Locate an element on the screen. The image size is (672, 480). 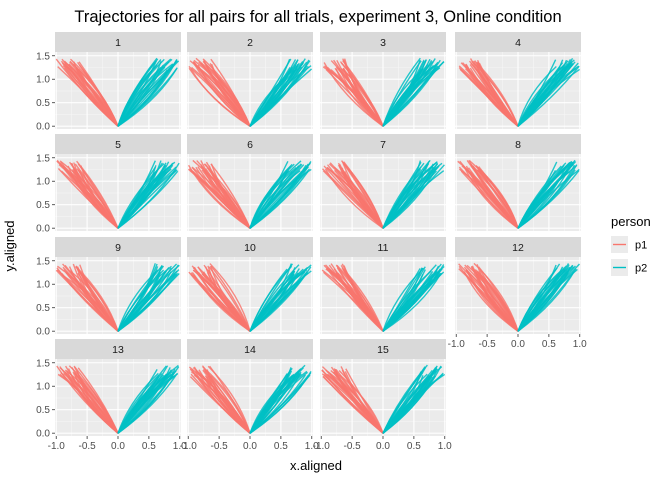
facet-panel-1: 1 0.0 0.5 1.0 1.5 is located at coordinates (108, 82).